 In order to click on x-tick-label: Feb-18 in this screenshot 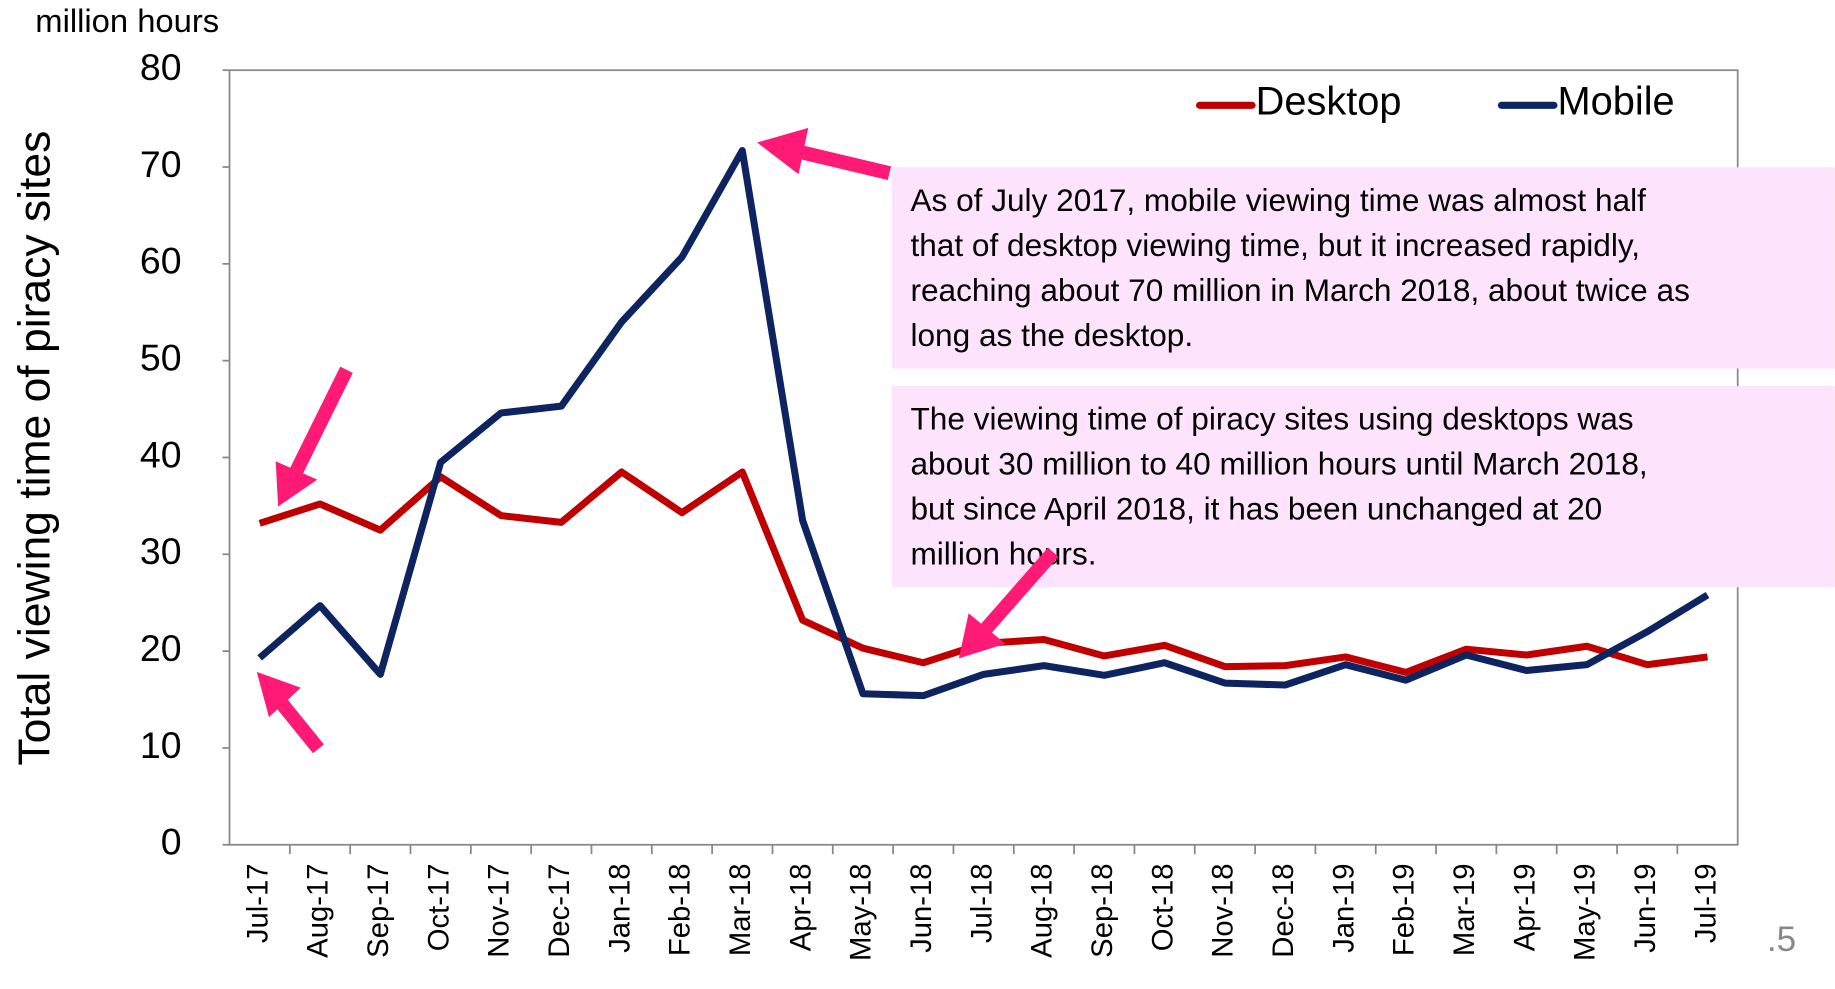, I will do `click(681, 909)`.